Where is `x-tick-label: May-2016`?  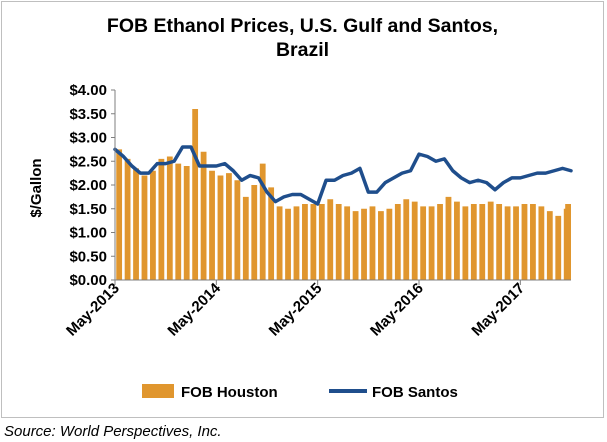
x-tick-label: May-2016 is located at coordinates (397, 310).